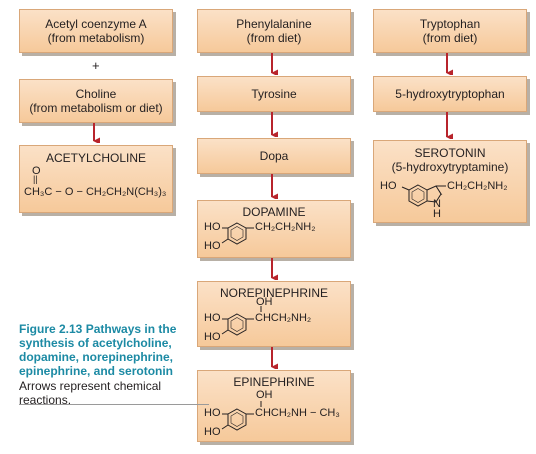  Describe the element at coordinates (35, 179) in the screenshot. I see `carbonyl-double-bond: ||` at that location.